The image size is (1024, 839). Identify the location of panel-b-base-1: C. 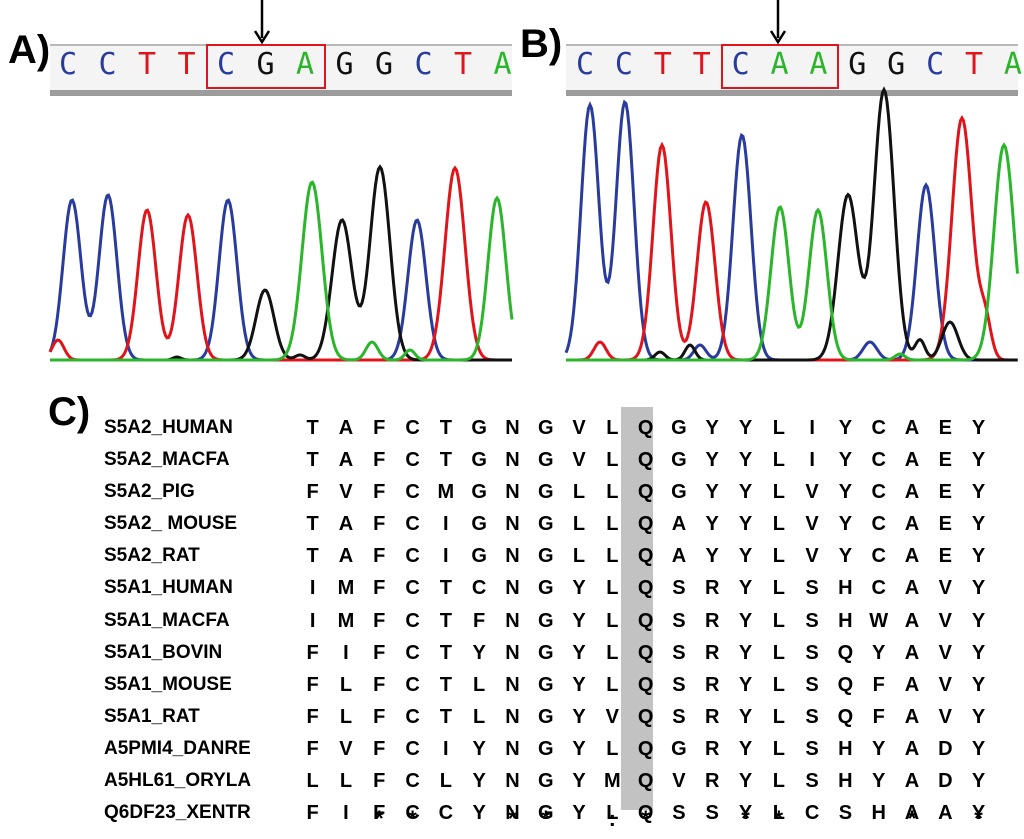
(585, 64).